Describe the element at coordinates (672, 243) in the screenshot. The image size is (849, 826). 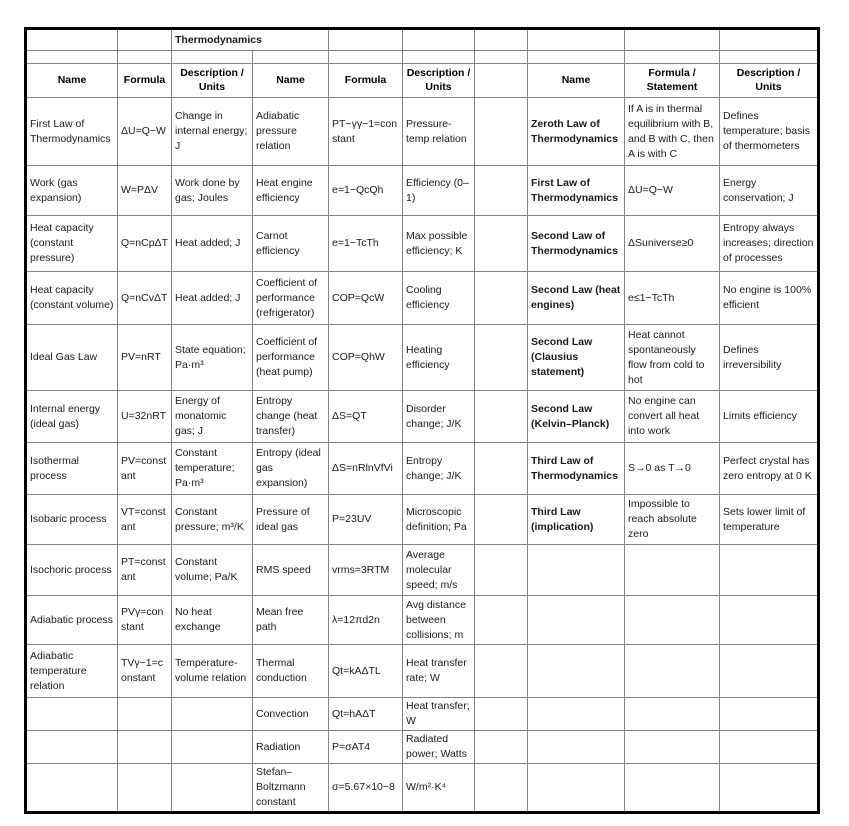
I see `table-cell: ΔSuniverse≥0` at that location.